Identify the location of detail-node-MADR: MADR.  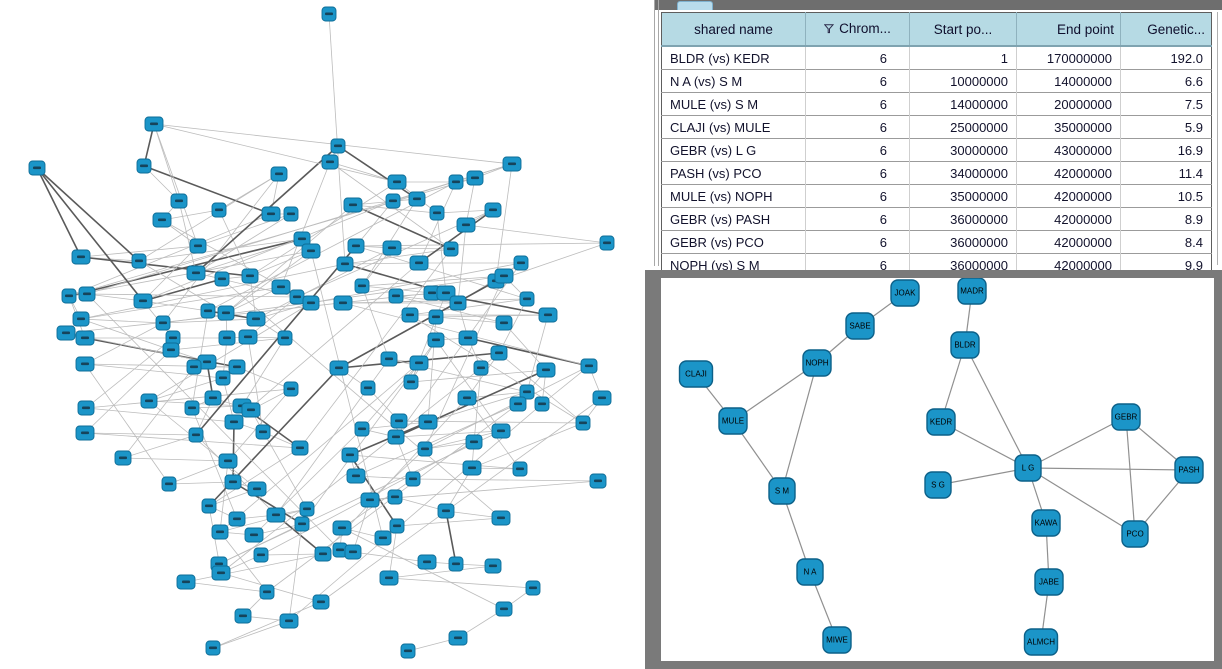
(972, 291).